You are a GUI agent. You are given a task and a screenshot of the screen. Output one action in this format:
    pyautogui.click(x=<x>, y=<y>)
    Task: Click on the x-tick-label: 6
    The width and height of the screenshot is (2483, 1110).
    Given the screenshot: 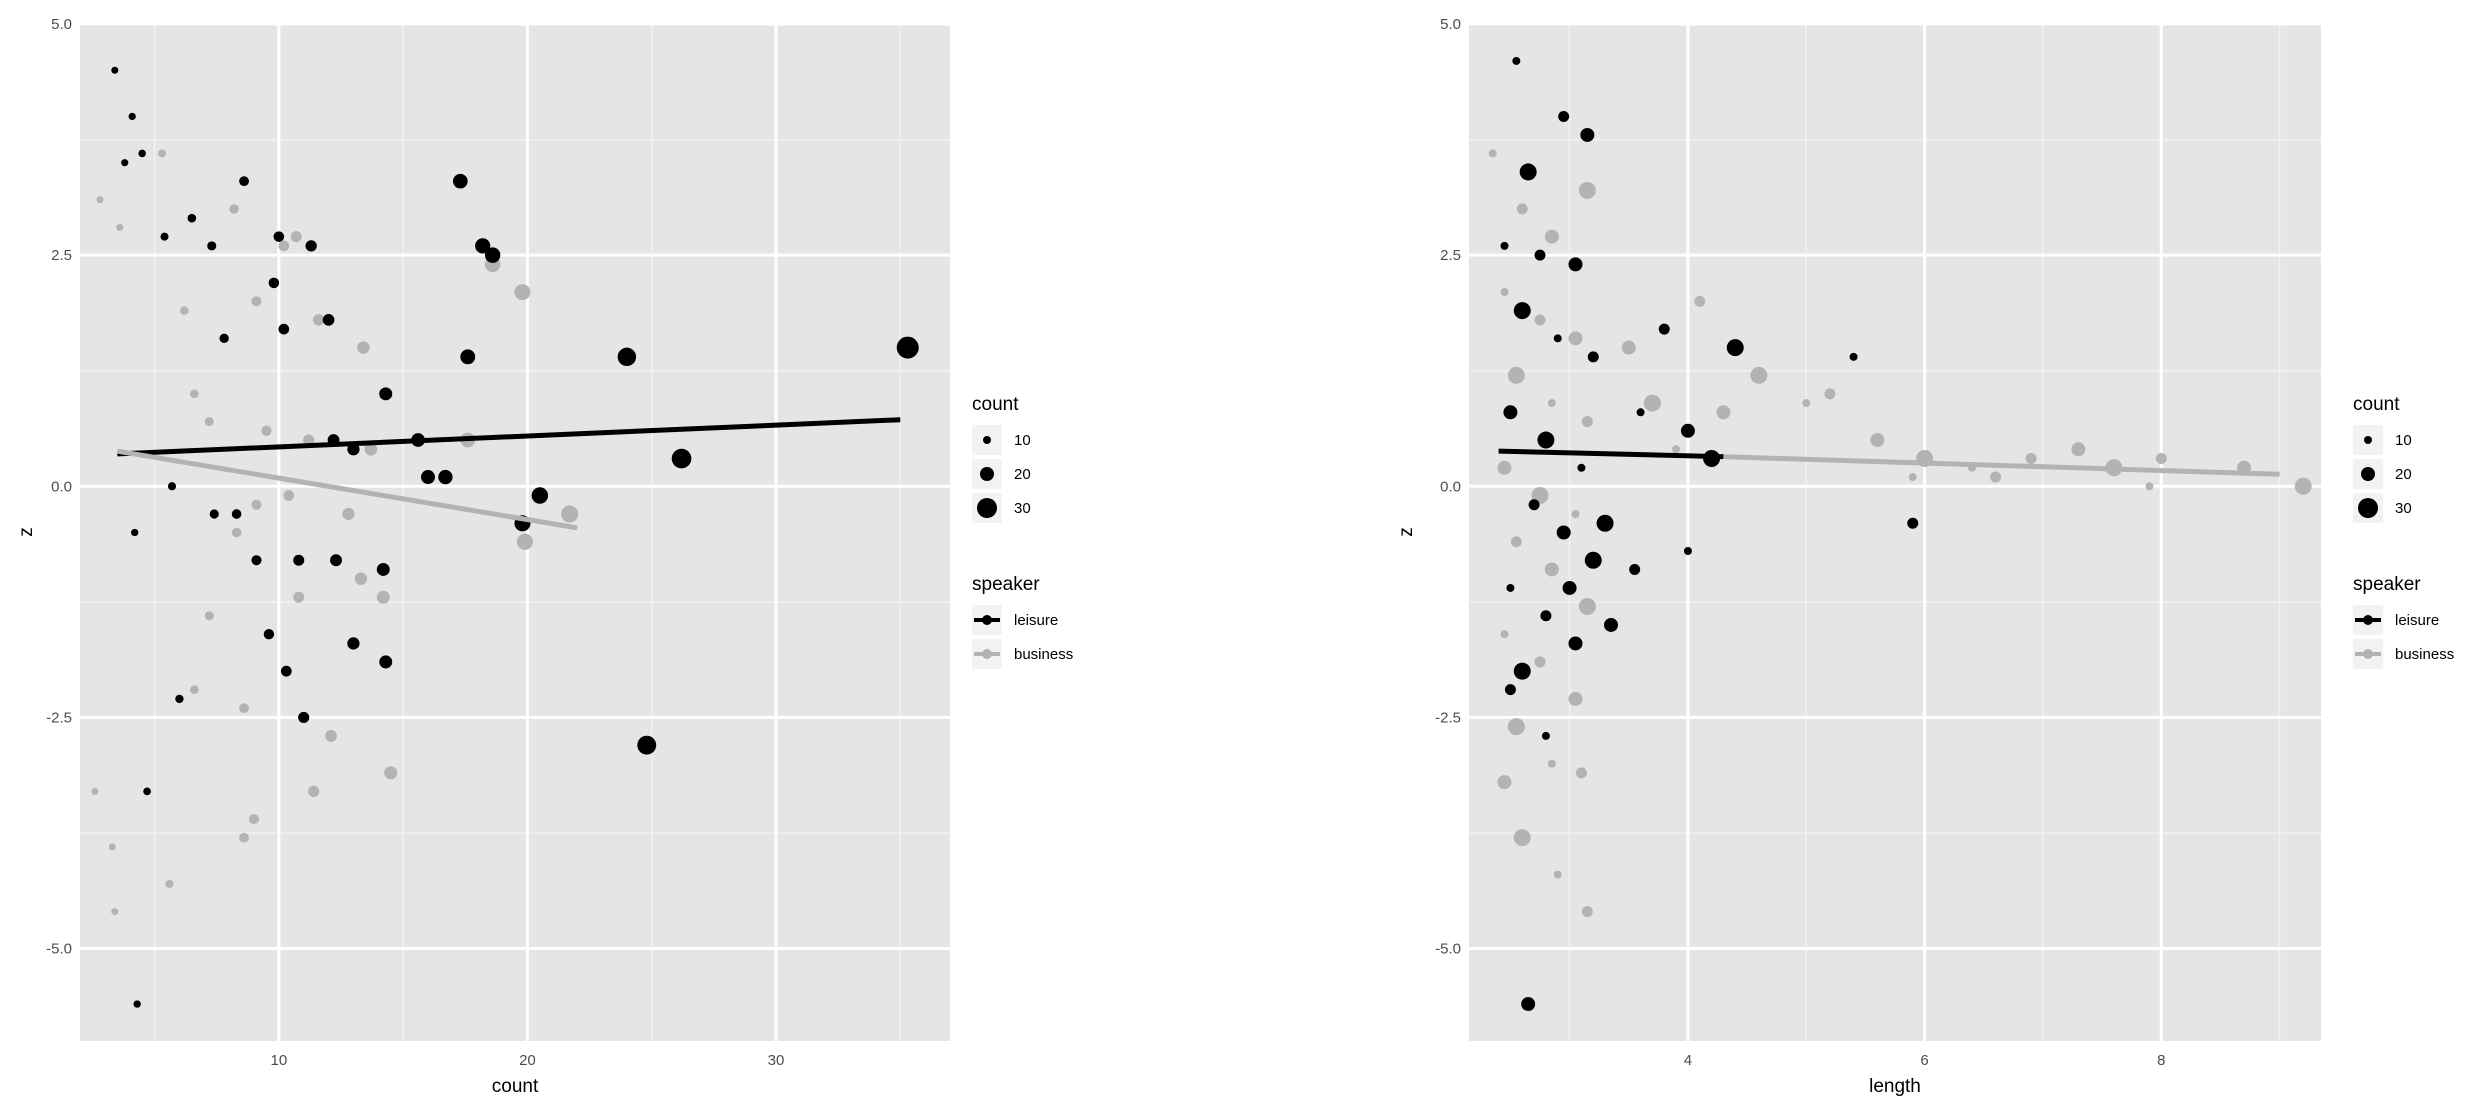 What is the action you would take?
    pyautogui.click(x=1924, y=1060)
    